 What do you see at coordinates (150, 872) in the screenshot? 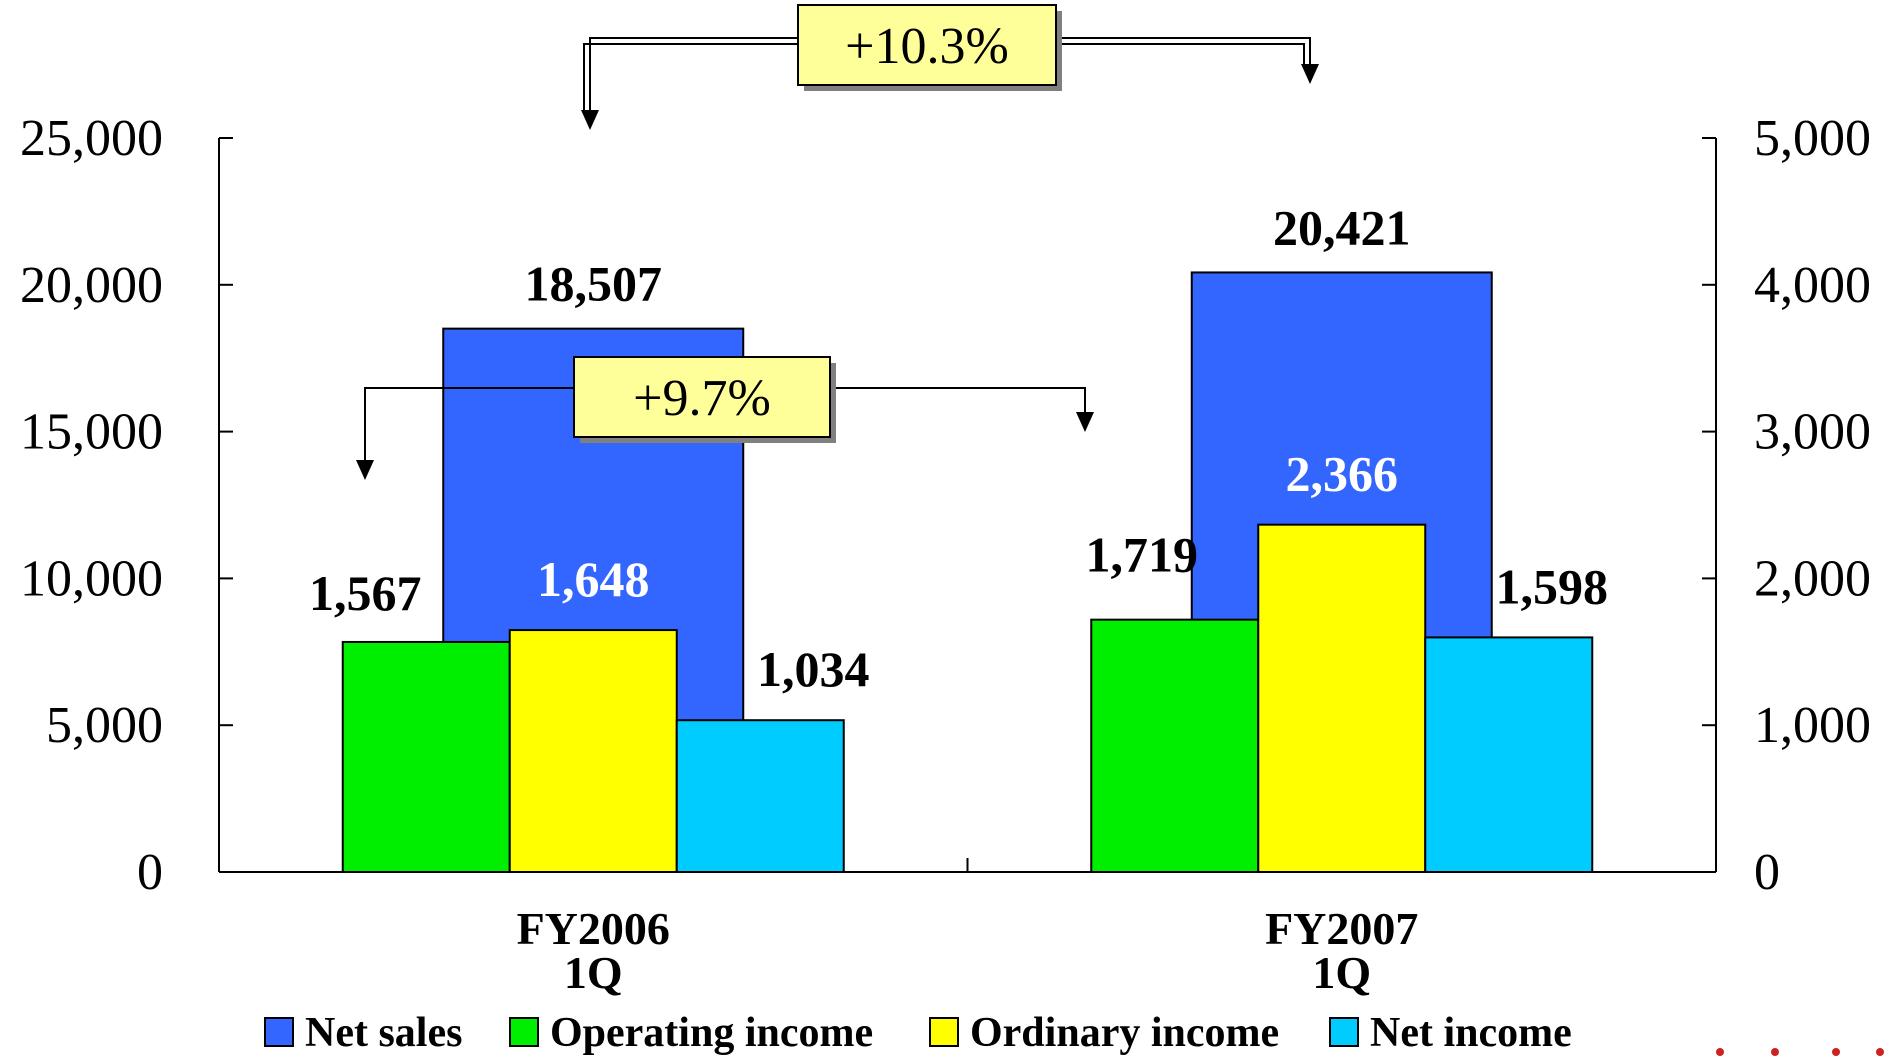
I see `left-tick-label: 0` at bounding box center [150, 872].